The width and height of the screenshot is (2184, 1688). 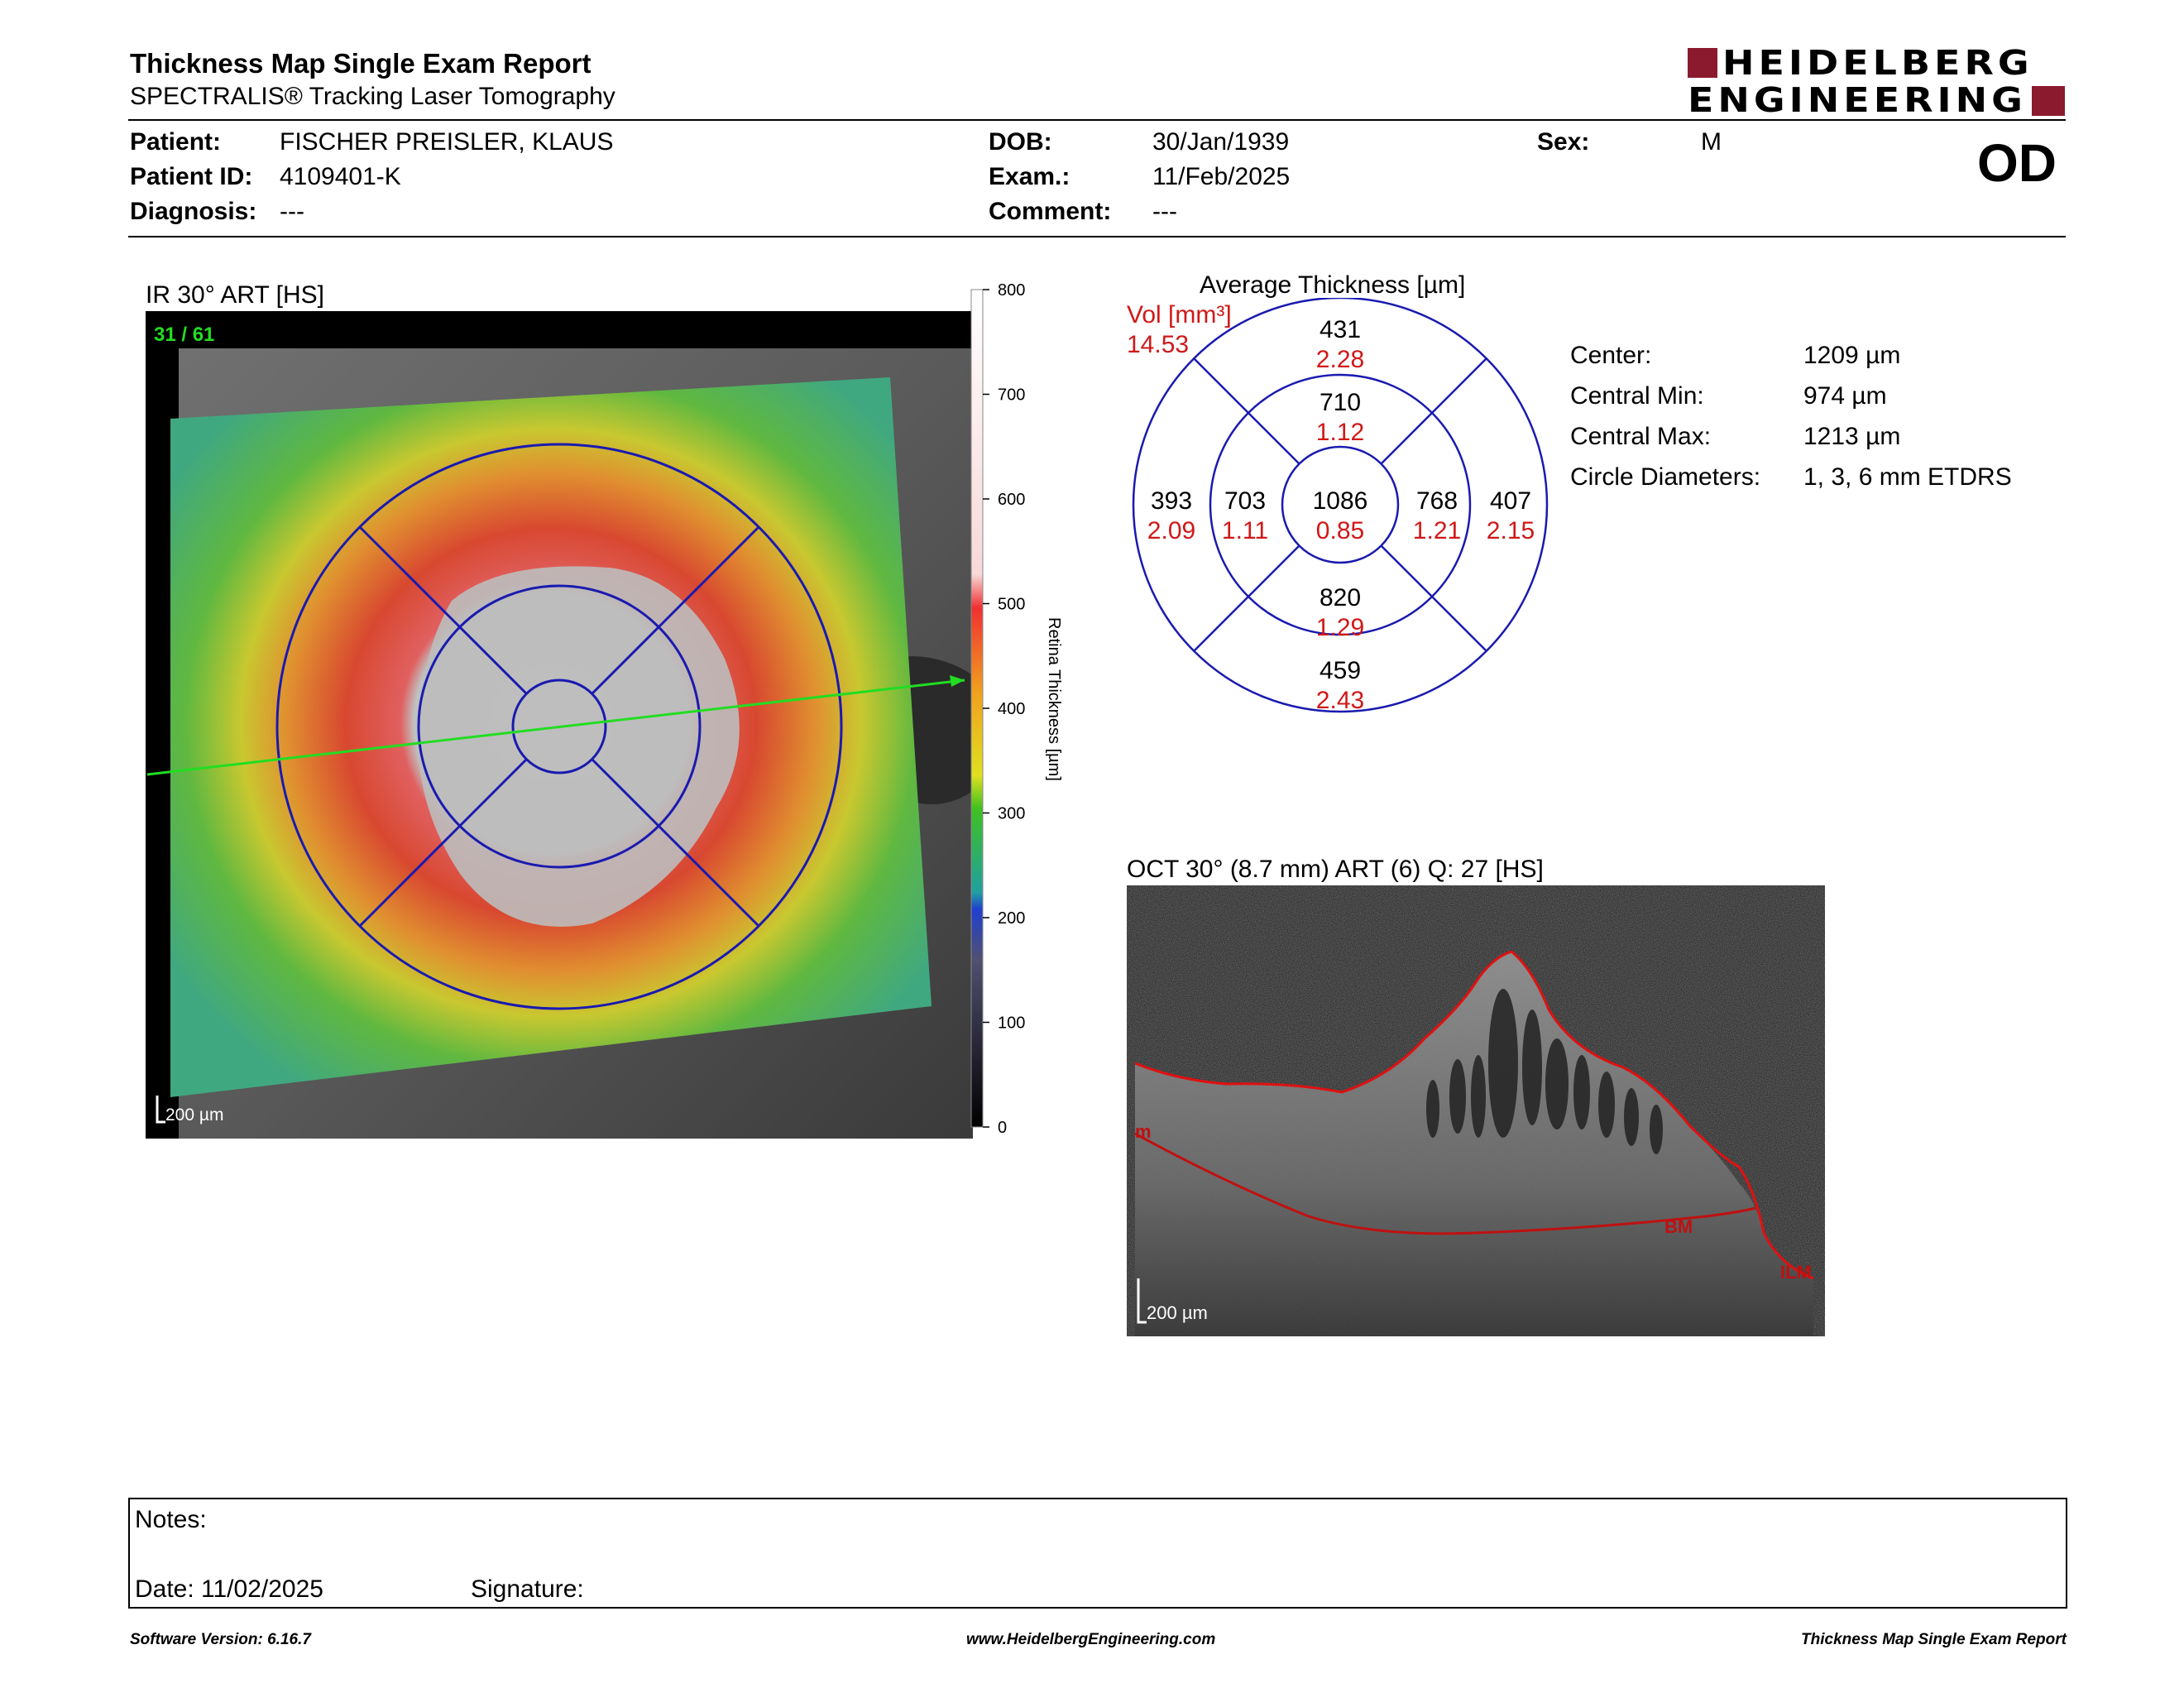 I want to click on report-title: Thickness Map Single Exam Report, so click(x=361, y=63).